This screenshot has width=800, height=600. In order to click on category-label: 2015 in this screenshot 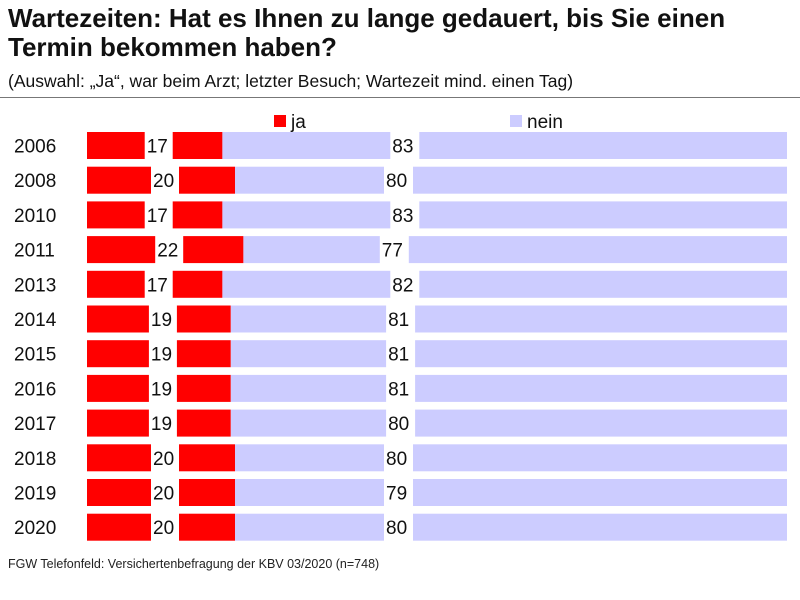, I will do `click(35, 355)`.